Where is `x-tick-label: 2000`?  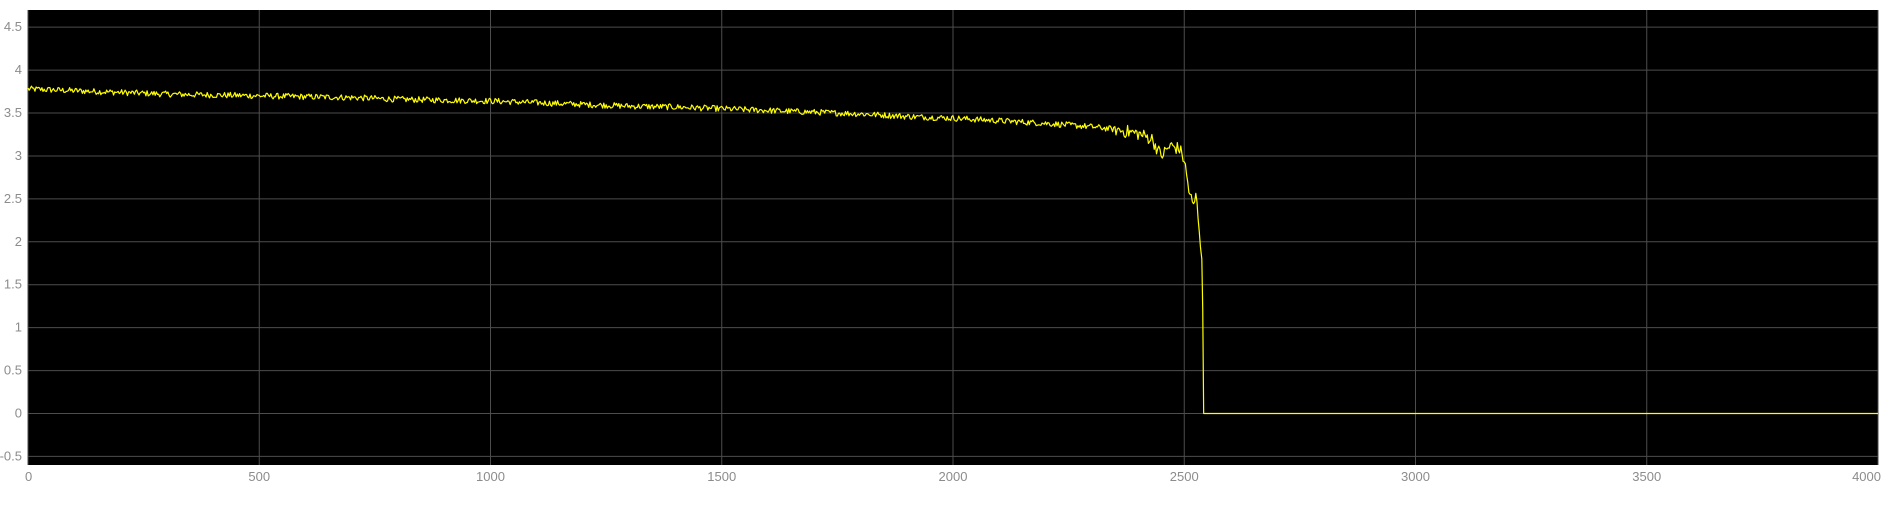 x-tick-label: 2000 is located at coordinates (953, 476).